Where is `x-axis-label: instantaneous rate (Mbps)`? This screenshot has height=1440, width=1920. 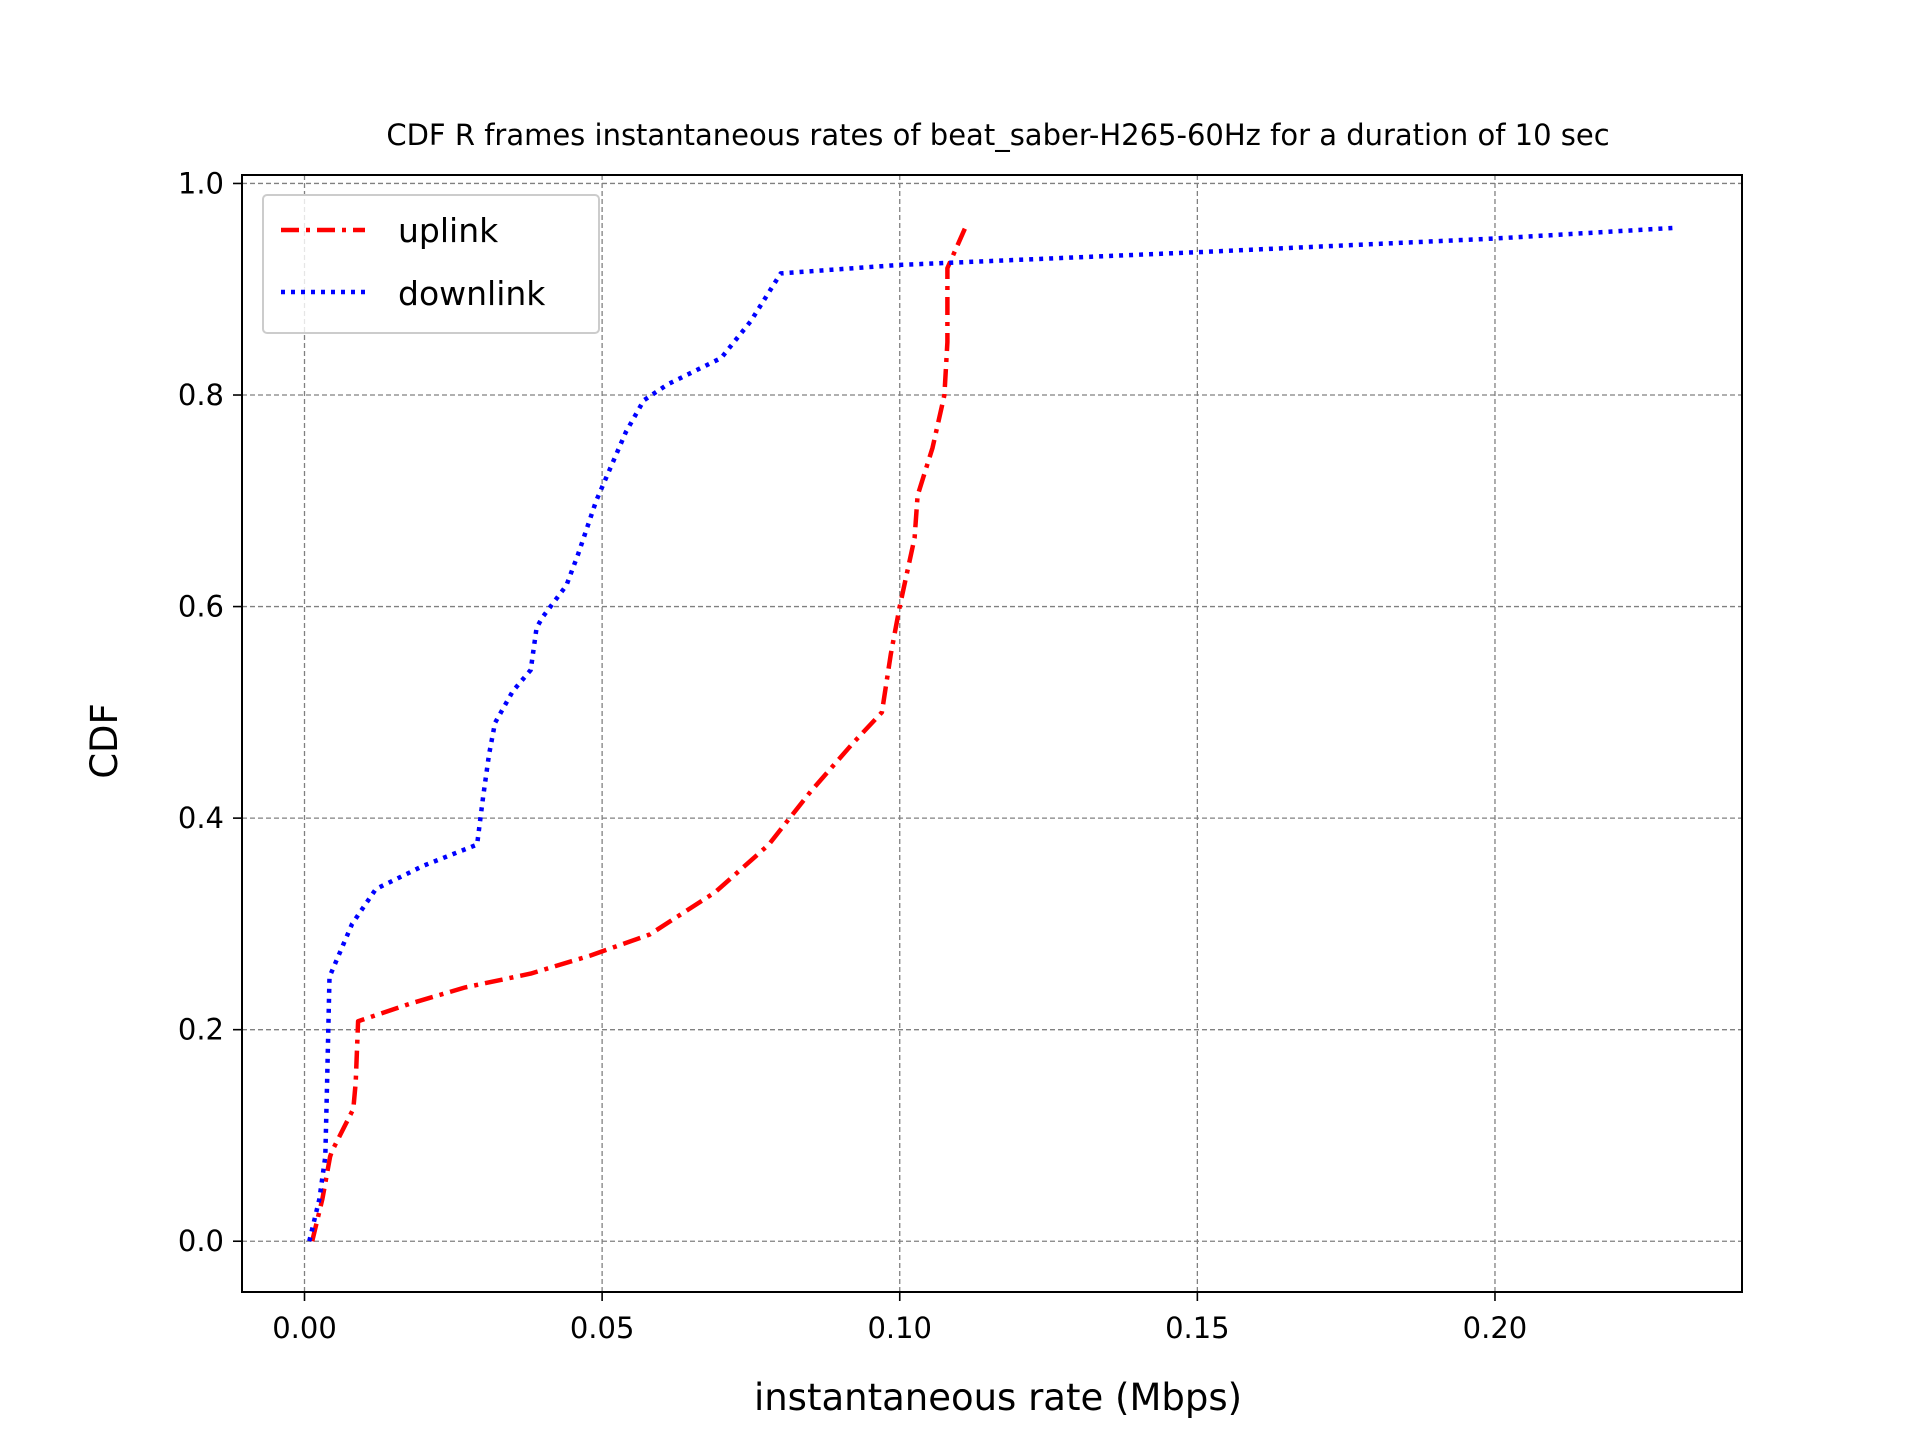 x-axis-label: instantaneous rate (Mbps) is located at coordinates (998, 1397).